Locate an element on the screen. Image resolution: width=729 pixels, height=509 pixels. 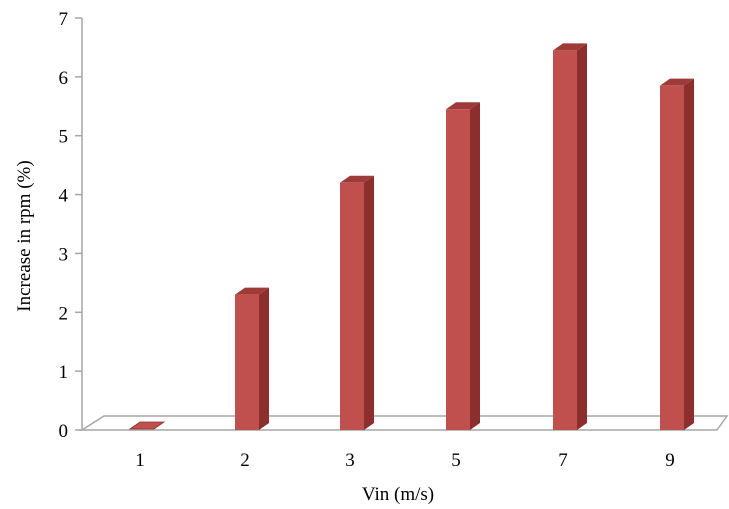
x-tick-label: 7 is located at coordinates (563, 460).